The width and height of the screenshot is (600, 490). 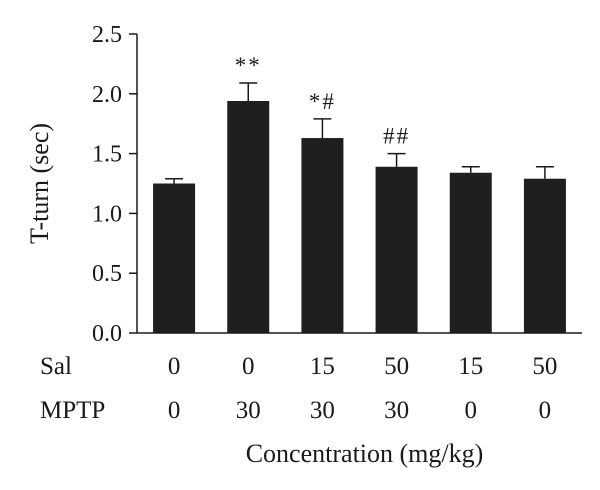 I want to click on group-rows: Sal 0 0 15 50 15 50 MPTP 0 30 30 30 0 0, so click(x=298, y=388).